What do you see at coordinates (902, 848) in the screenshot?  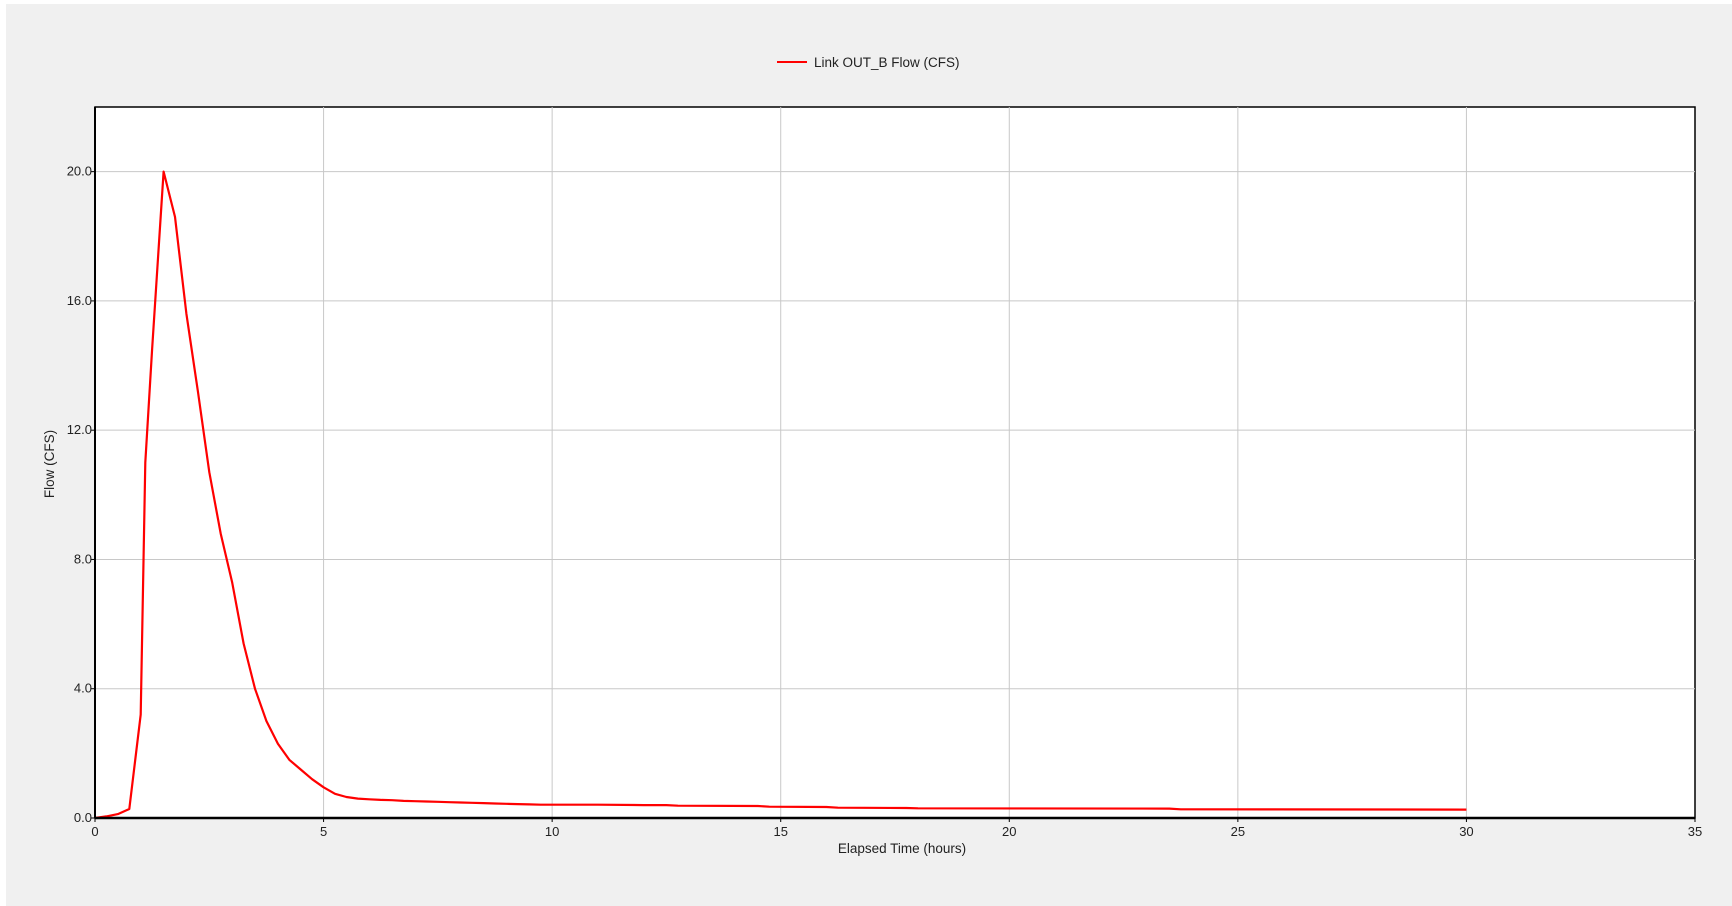 I see `x-axis-title: Elapsed Time (hours)` at bounding box center [902, 848].